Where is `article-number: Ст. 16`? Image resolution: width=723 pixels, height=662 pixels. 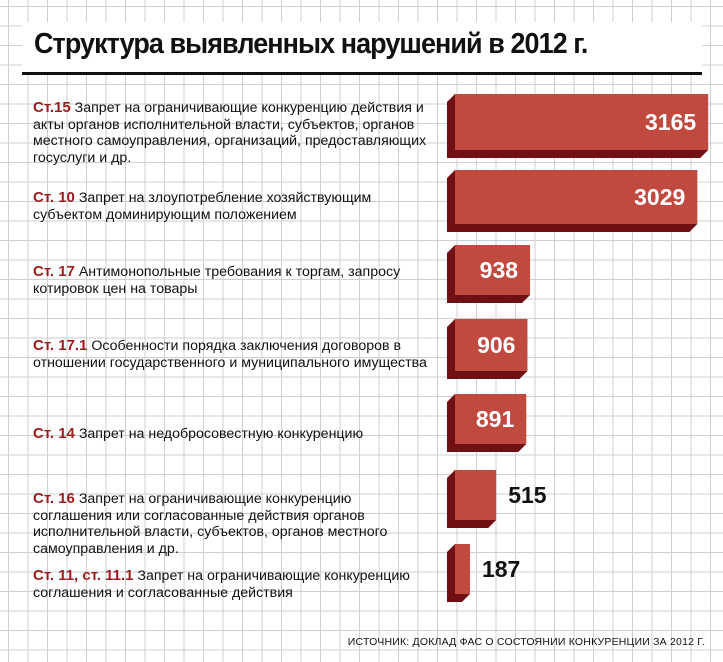 article-number: Ст. 16 is located at coordinates (54, 498).